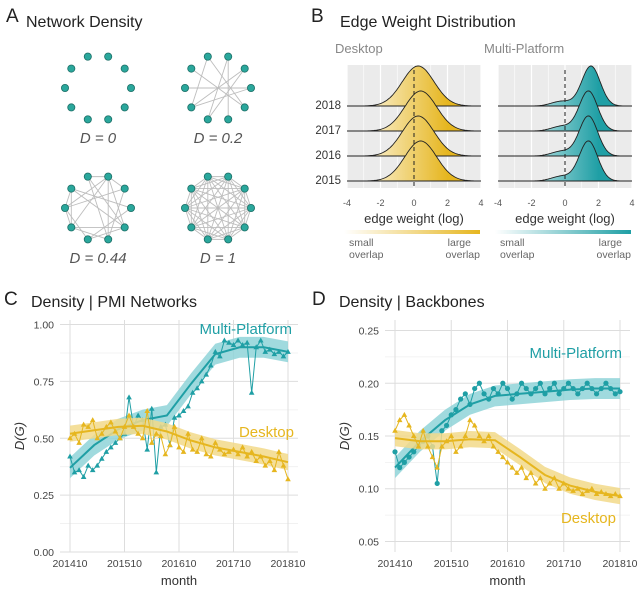 The width and height of the screenshot is (640, 589). What do you see at coordinates (563, 564) in the screenshot?
I see `x-tick-label: 201710` at bounding box center [563, 564].